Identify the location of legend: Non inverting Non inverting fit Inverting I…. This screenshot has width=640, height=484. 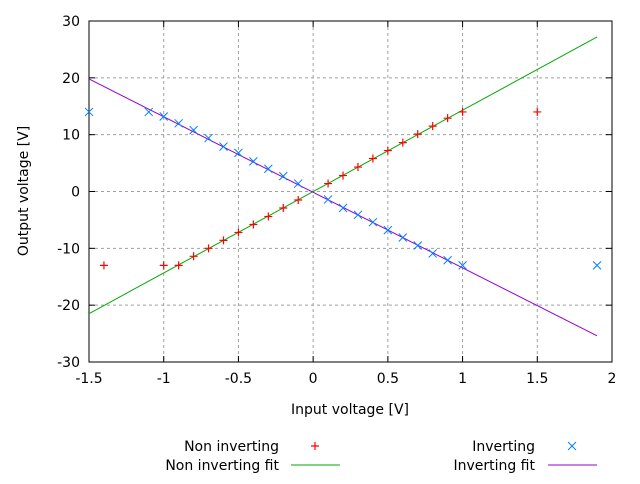
(381, 456).